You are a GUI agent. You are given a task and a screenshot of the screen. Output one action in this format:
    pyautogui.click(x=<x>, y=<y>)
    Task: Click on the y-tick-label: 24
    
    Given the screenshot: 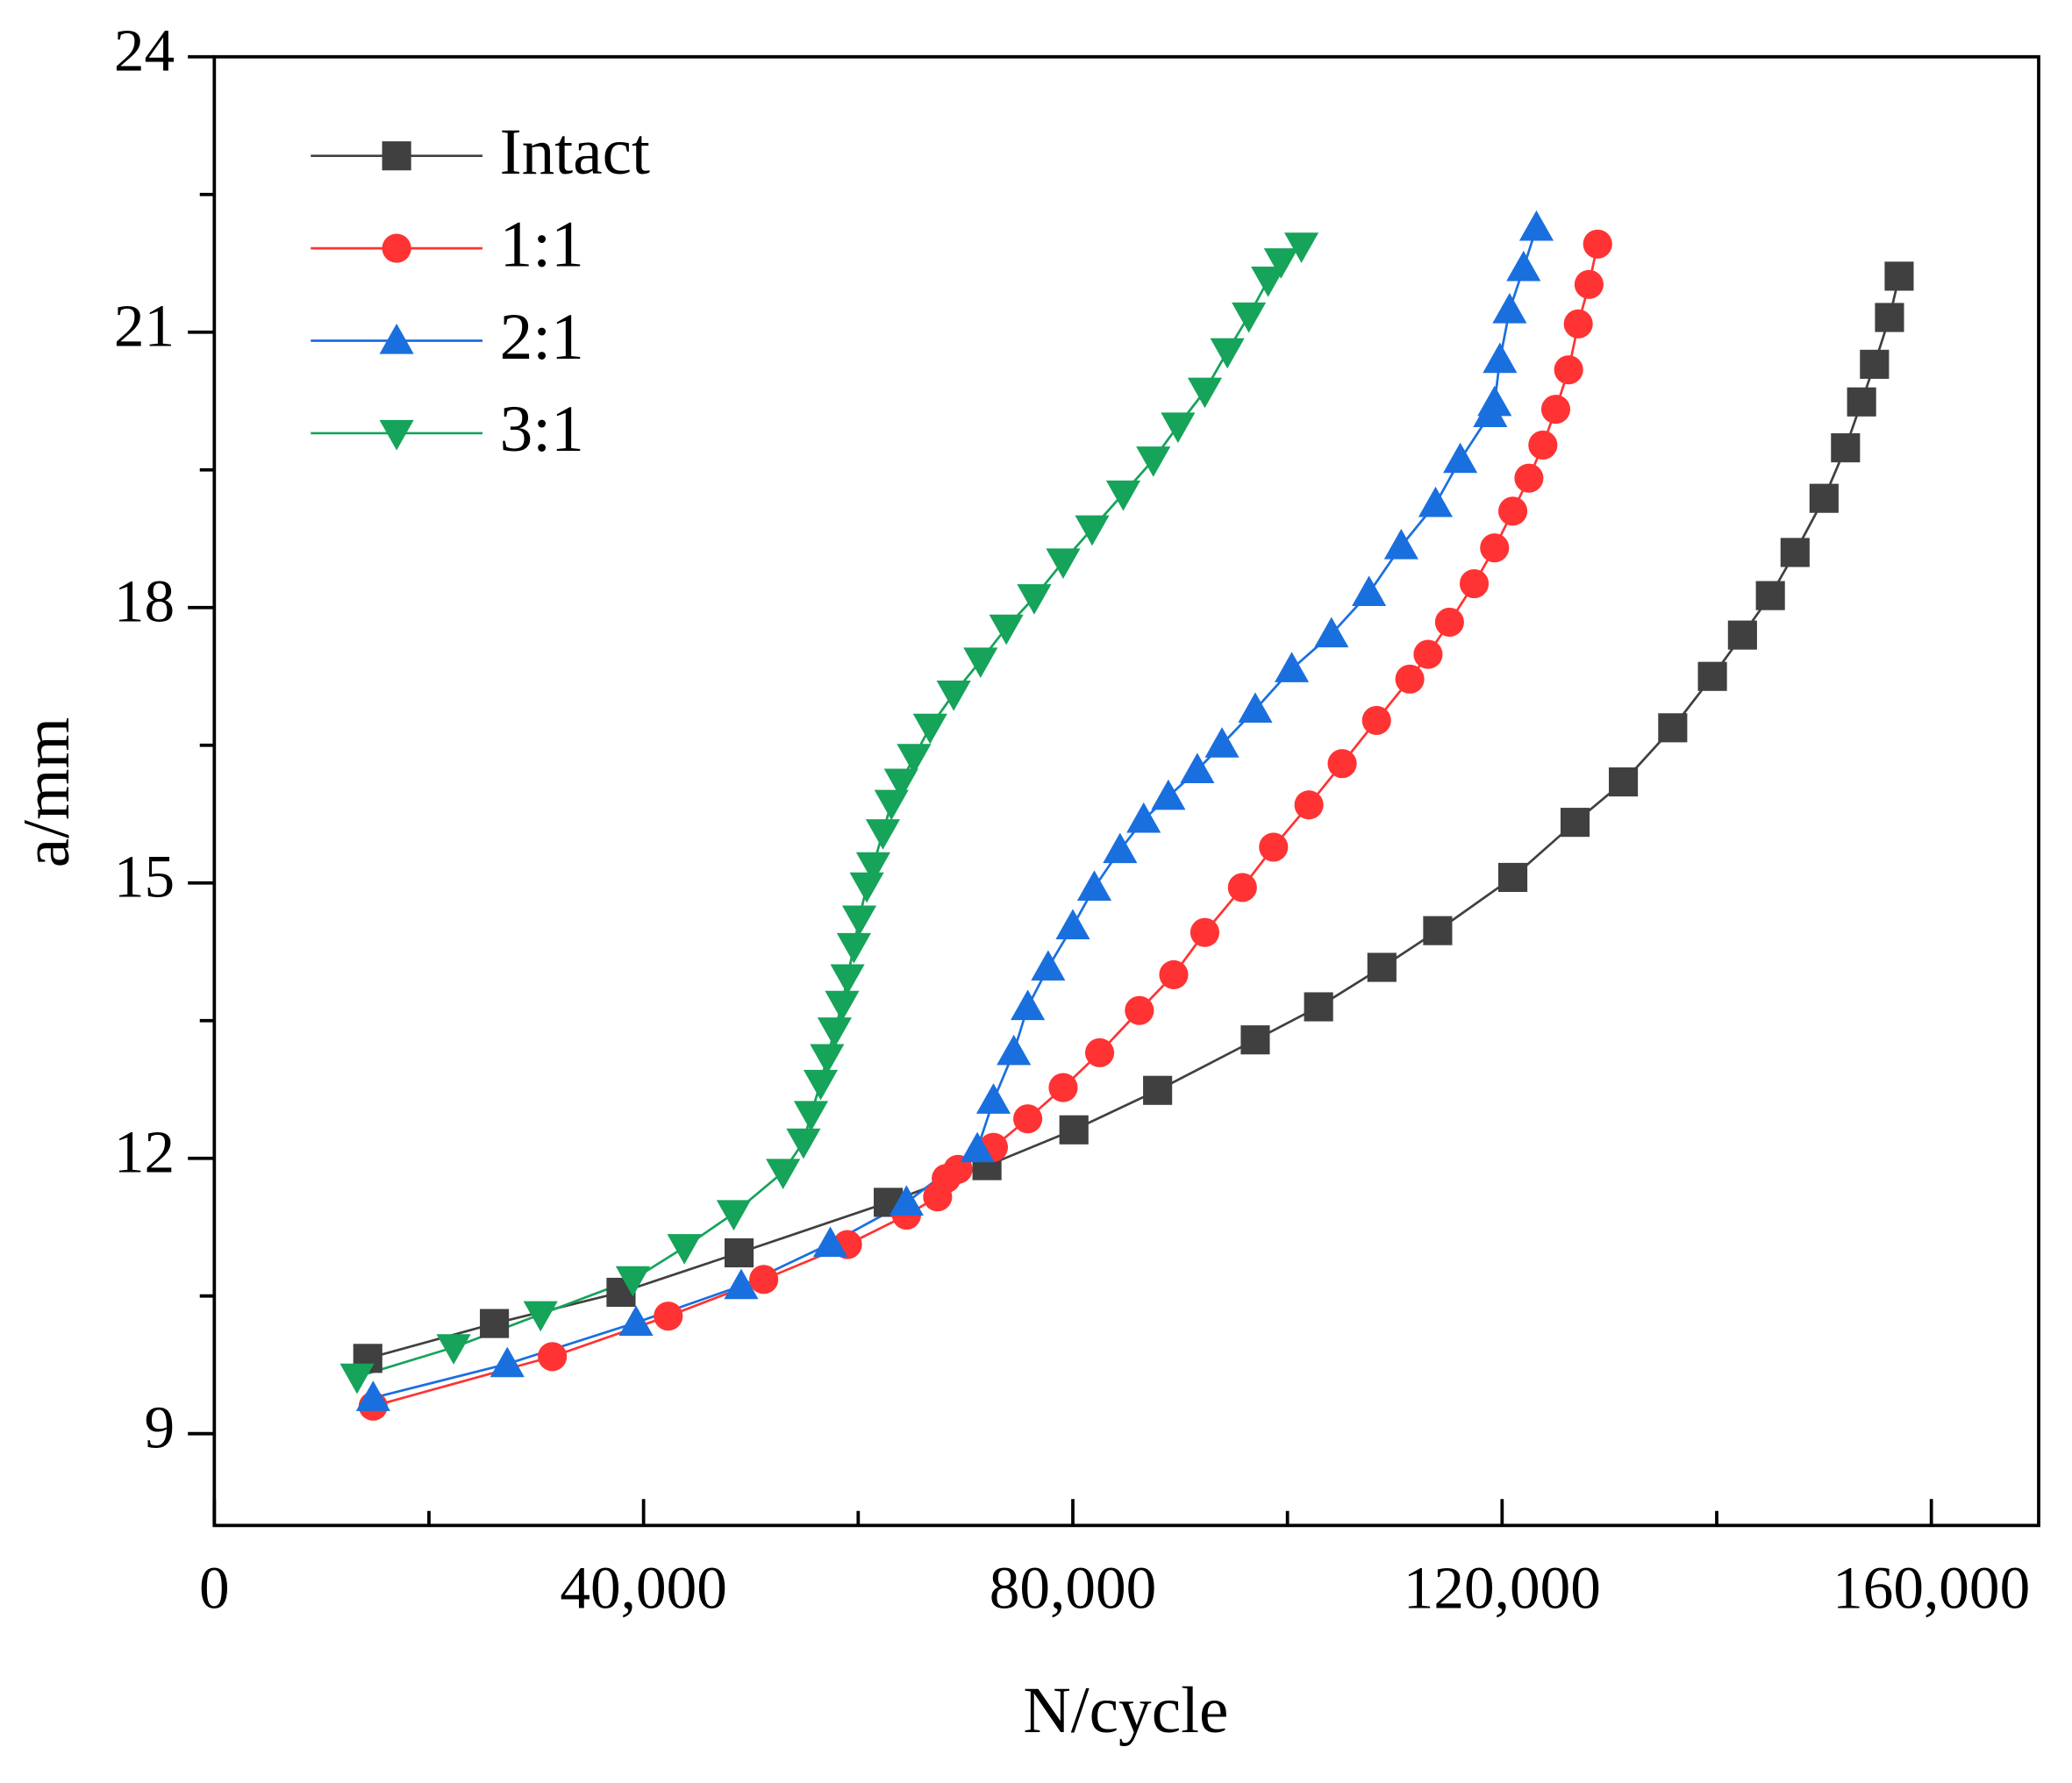 What is the action you would take?
    pyautogui.click(x=144, y=50)
    